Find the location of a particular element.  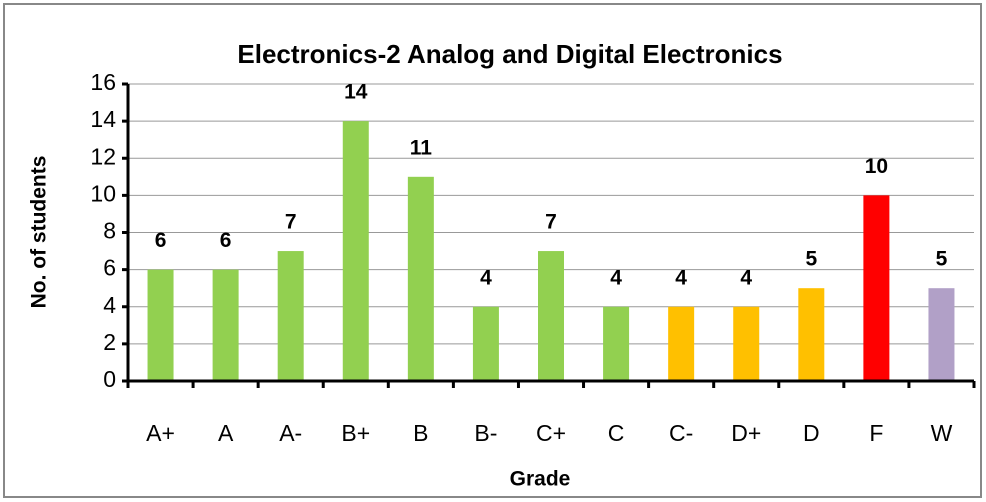

y-tick-label: 2 is located at coordinates (109, 342).